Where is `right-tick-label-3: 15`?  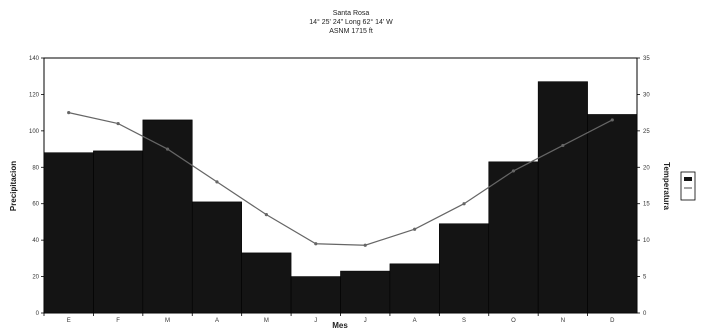 right-tick-label-3: 15 is located at coordinates (646, 205).